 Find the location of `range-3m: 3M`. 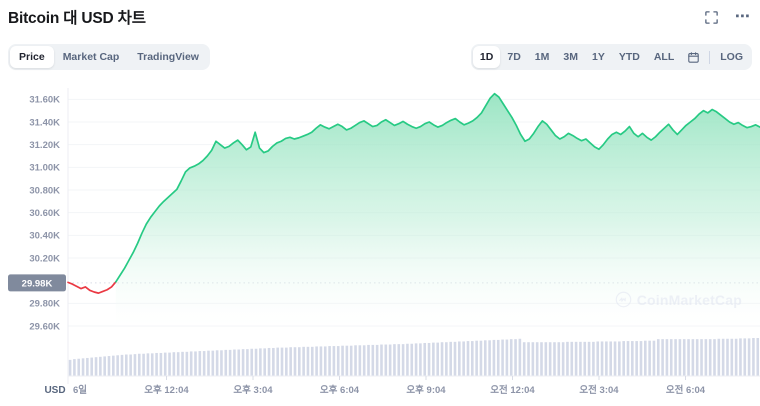

range-3m: 3M is located at coordinates (570, 57).